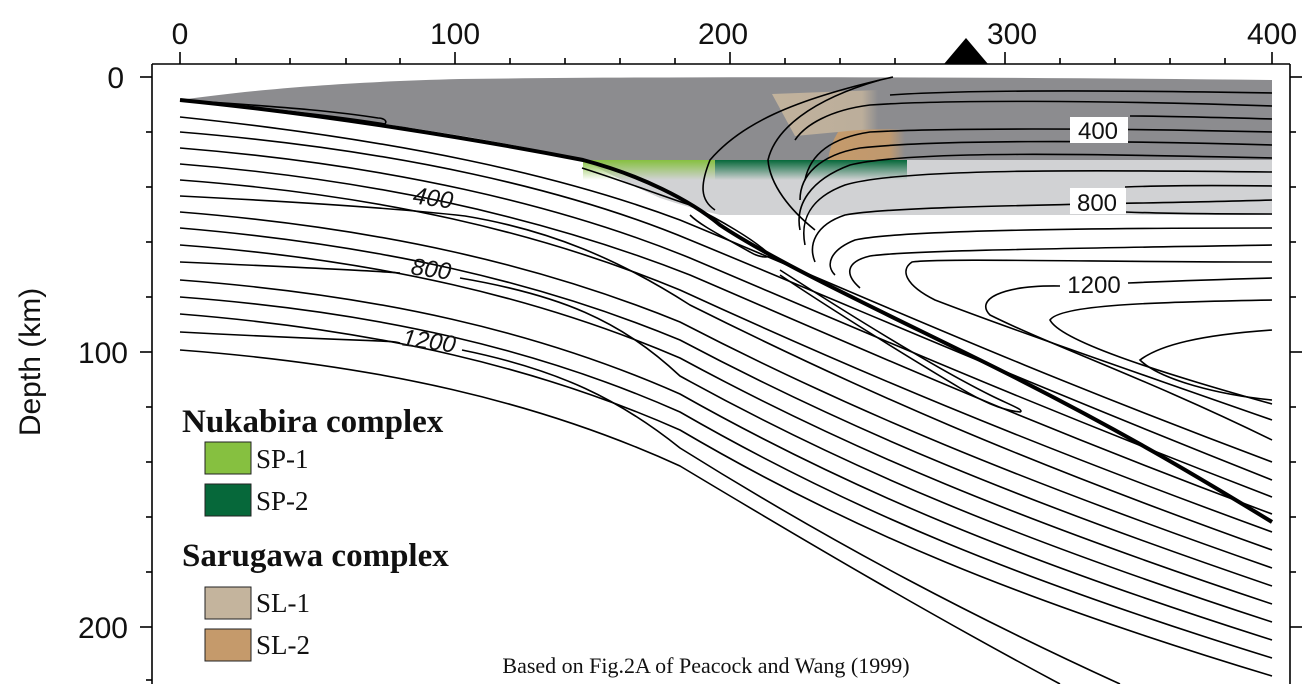  Describe the element at coordinates (228, 603) in the screenshot. I see `legend-swatch-sl1` at that location.